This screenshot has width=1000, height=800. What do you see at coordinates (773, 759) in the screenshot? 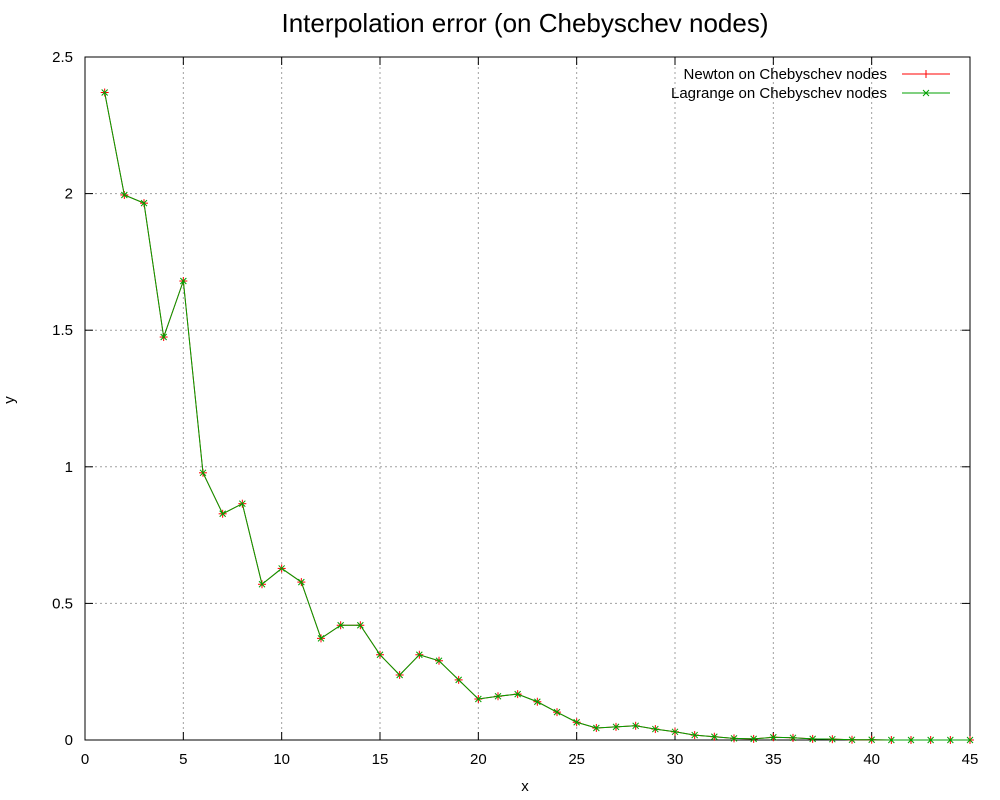
I see `x-tick-label: 35` at bounding box center [773, 759].